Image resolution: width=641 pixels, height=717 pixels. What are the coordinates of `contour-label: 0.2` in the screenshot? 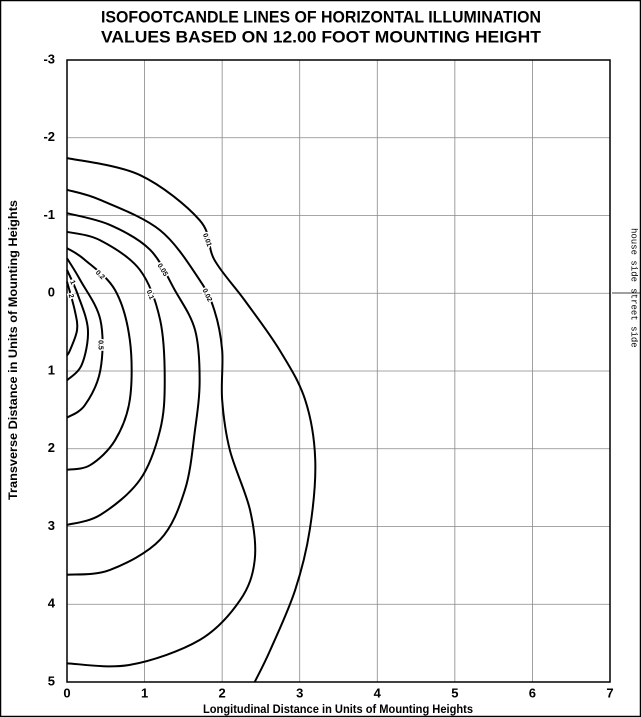 It's located at (100, 275).